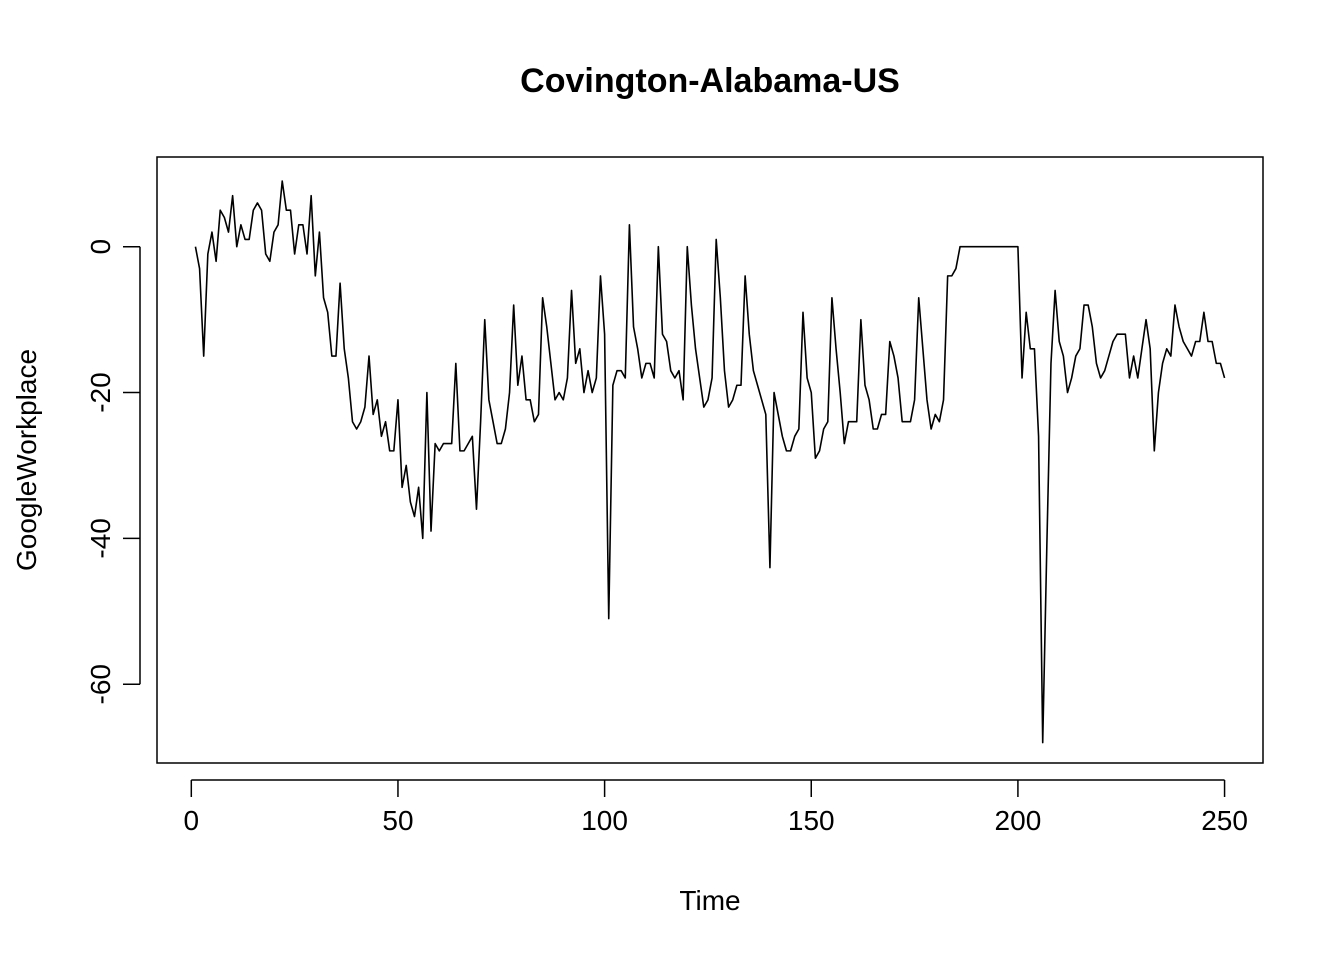  What do you see at coordinates (1018, 820) in the screenshot?
I see `x-tick-label: 200` at bounding box center [1018, 820].